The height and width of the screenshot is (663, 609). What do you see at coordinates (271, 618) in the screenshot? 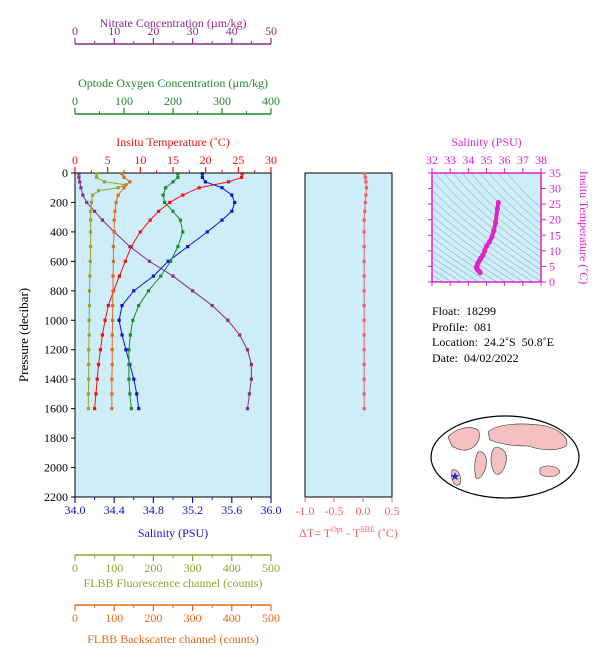
I see `backscatter-tick-label: 500` at bounding box center [271, 618].